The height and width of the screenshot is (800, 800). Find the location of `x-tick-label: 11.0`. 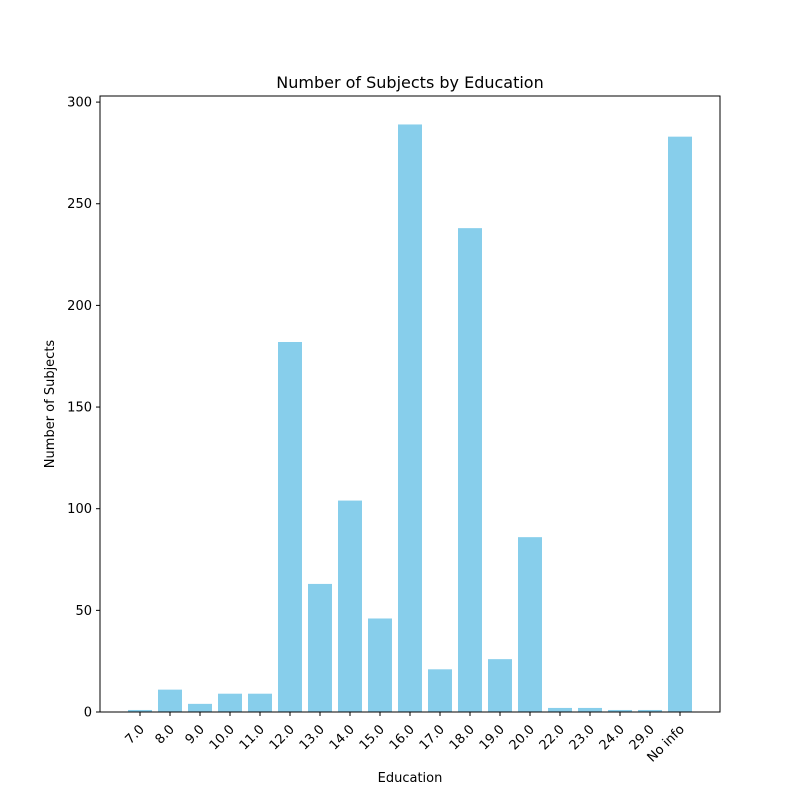

x-tick-label: 11.0 is located at coordinates (252, 737).